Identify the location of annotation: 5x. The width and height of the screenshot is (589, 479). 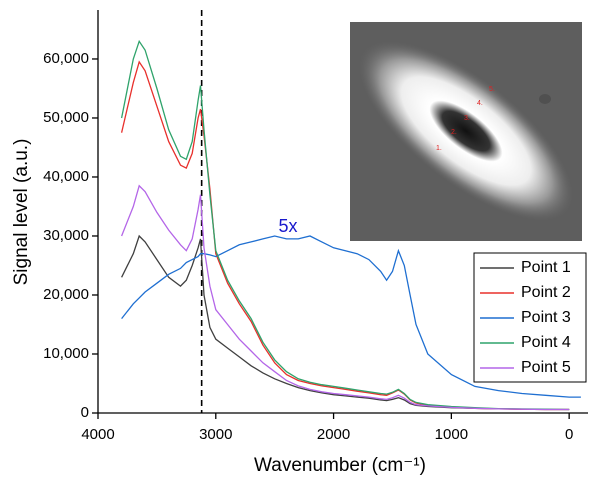
(287, 226).